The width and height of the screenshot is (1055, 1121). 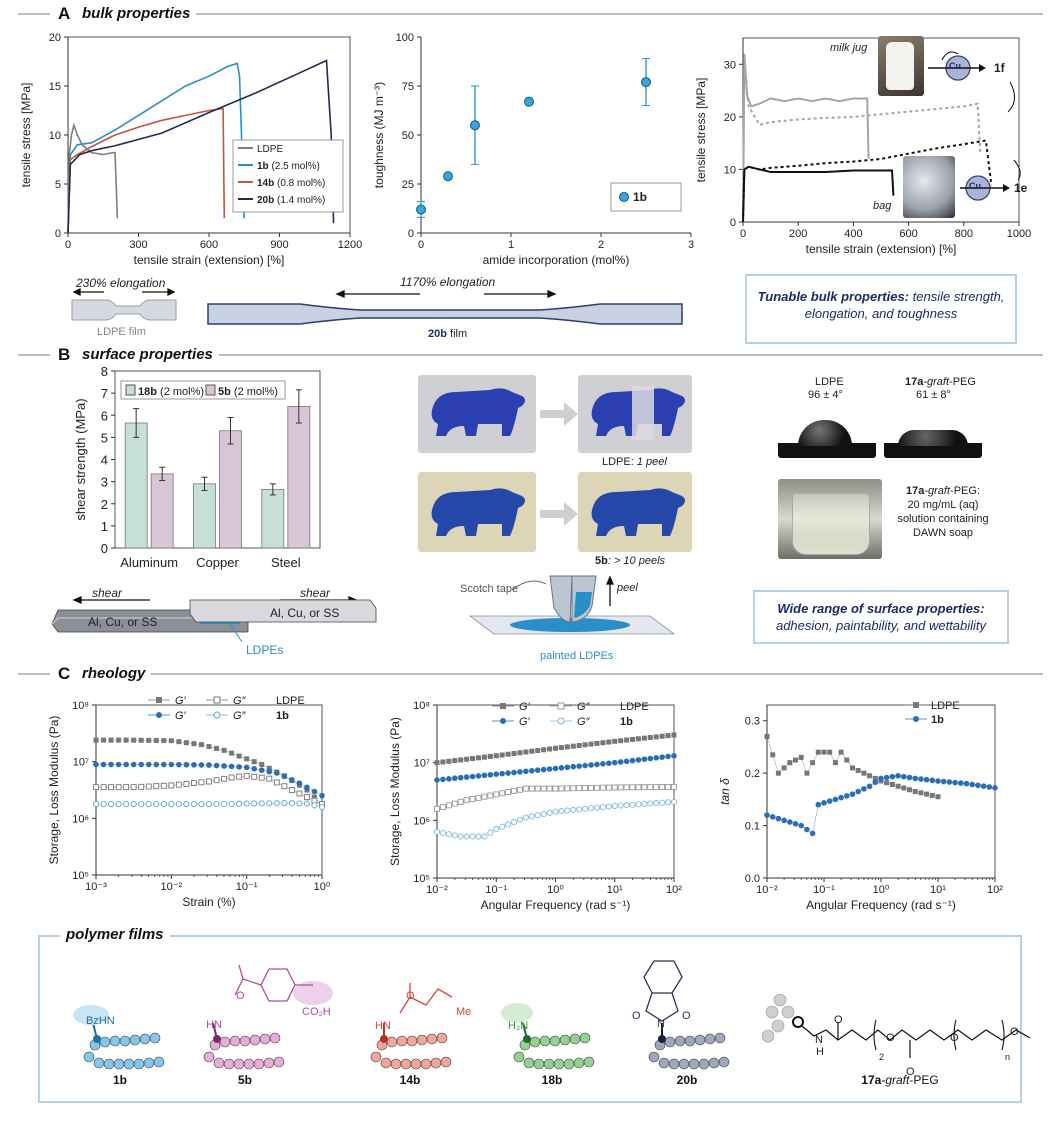 I want to click on bear-5b-before, so click(x=478, y=512).